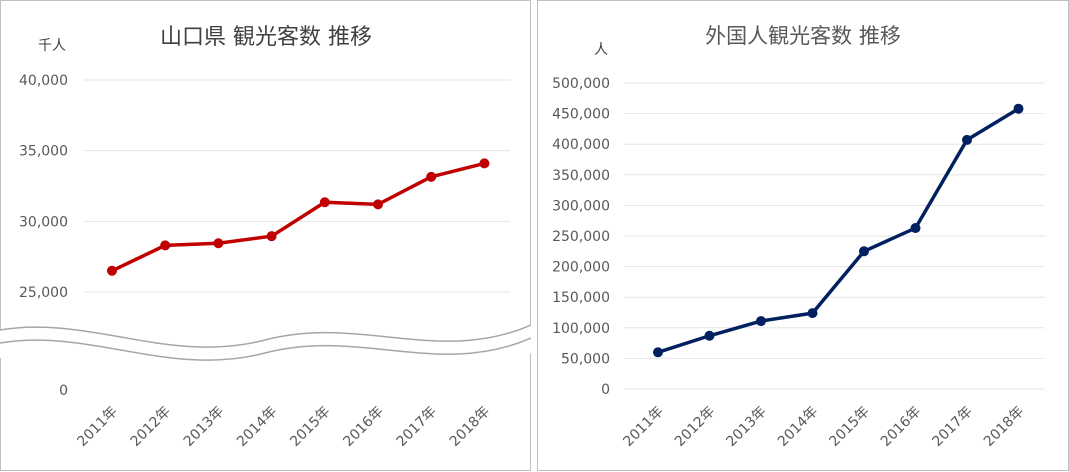 The width and height of the screenshot is (1069, 472). What do you see at coordinates (581, 176) in the screenshot?
I see `y-tick-label: 350,000` at bounding box center [581, 176].